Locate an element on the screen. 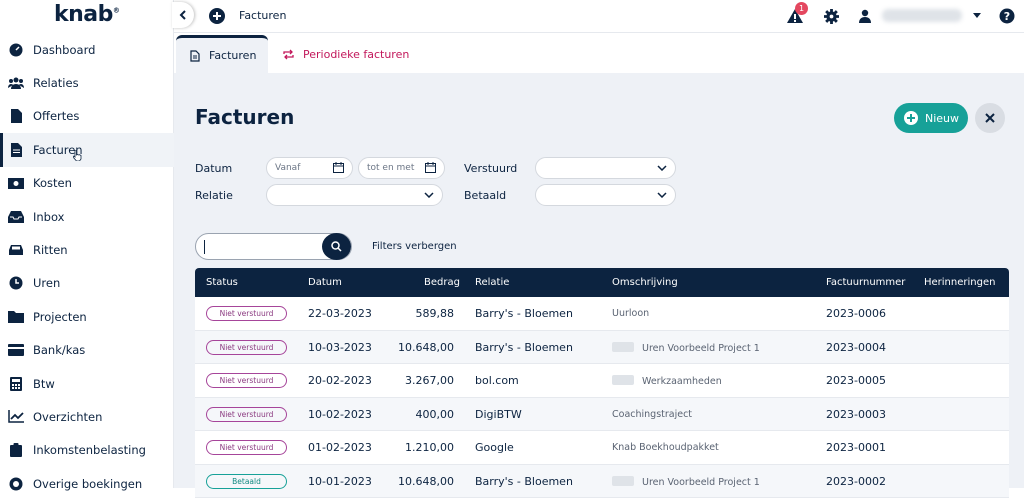 Image resolution: width=1024 pixels, height=500 pixels. page-title: Facturen is located at coordinates (245, 117).